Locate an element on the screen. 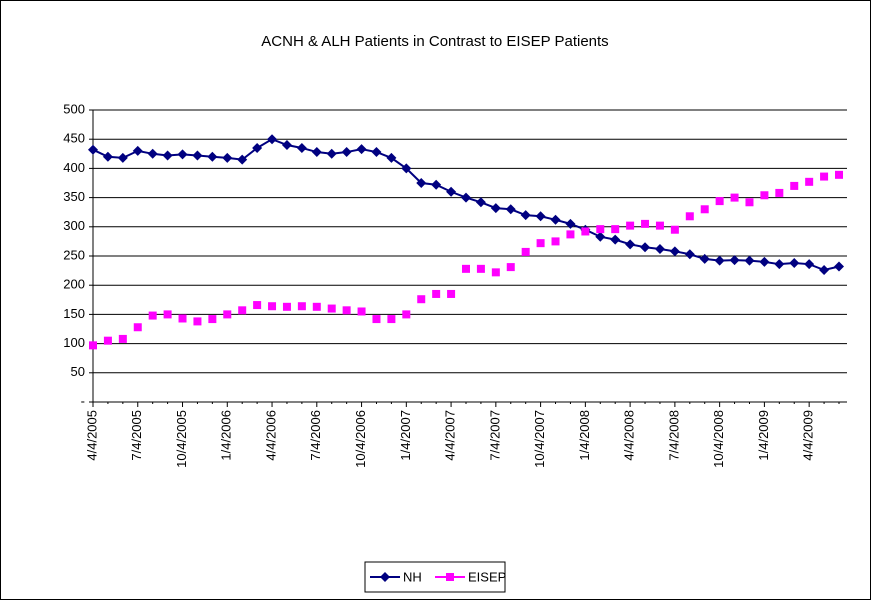 Image resolution: width=871 pixels, height=600 pixels. y-tick-label: - is located at coordinates (83, 400).